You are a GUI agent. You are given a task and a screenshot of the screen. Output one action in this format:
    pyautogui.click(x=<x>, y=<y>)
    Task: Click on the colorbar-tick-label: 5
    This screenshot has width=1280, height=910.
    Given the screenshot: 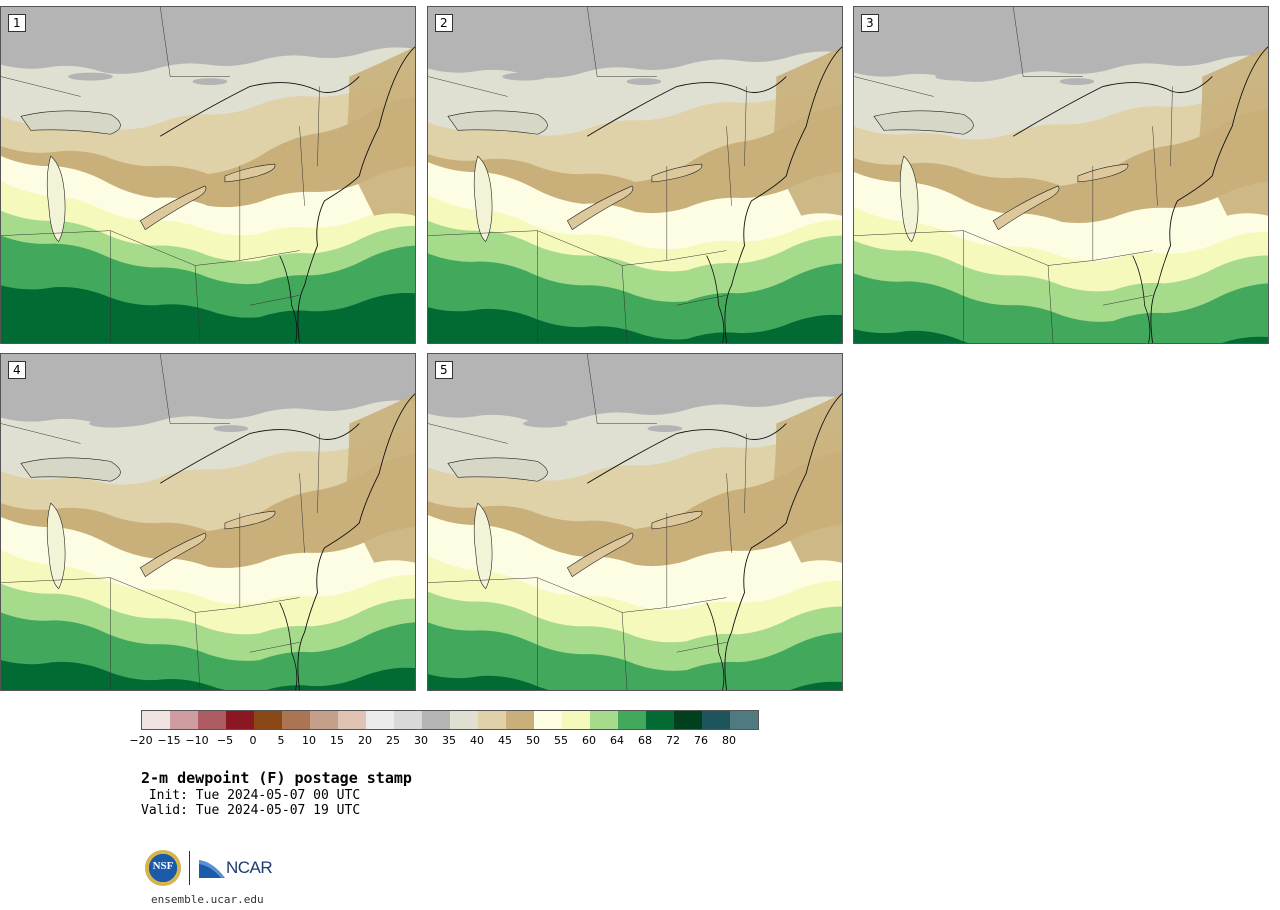 What is the action you would take?
    pyautogui.click(x=281, y=740)
    